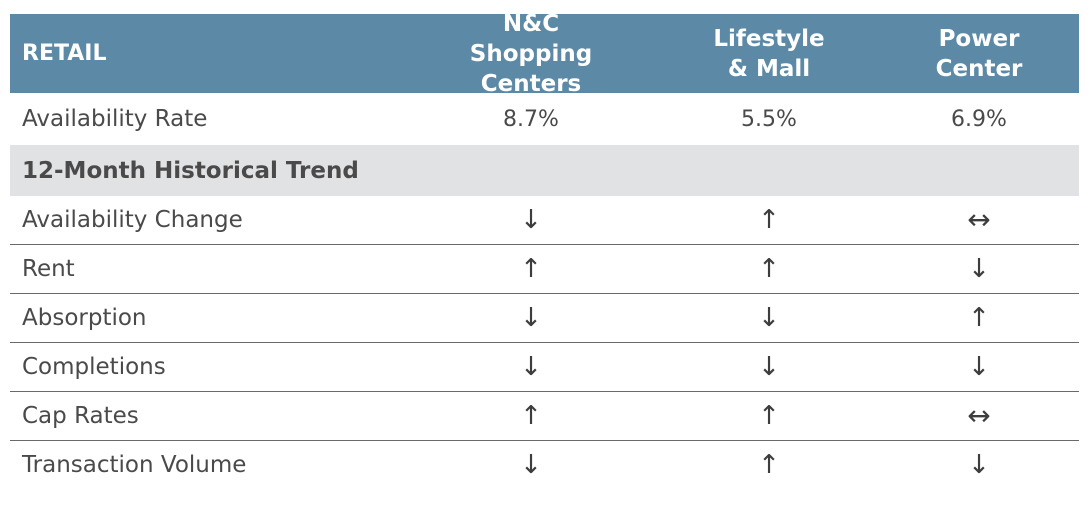 This screenshot has height=511, width=1091. I want to click on trend-row: Absorption ↓ ↓ ↑, so click(544, 318).